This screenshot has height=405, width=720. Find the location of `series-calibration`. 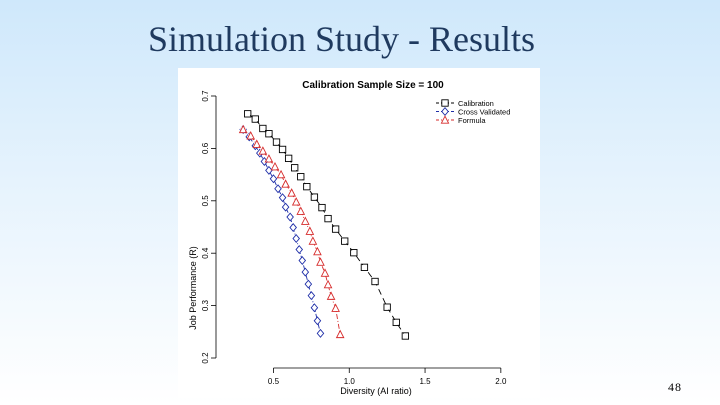

series-calibration is located at coordinates (326, 225).